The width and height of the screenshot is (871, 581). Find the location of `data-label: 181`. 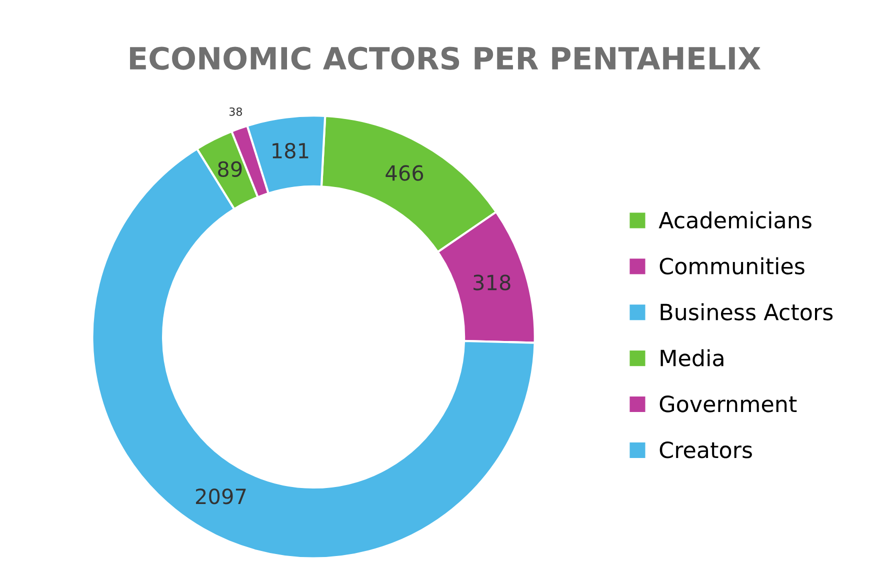

data-label: 181 is located at coordinates (290, 150).